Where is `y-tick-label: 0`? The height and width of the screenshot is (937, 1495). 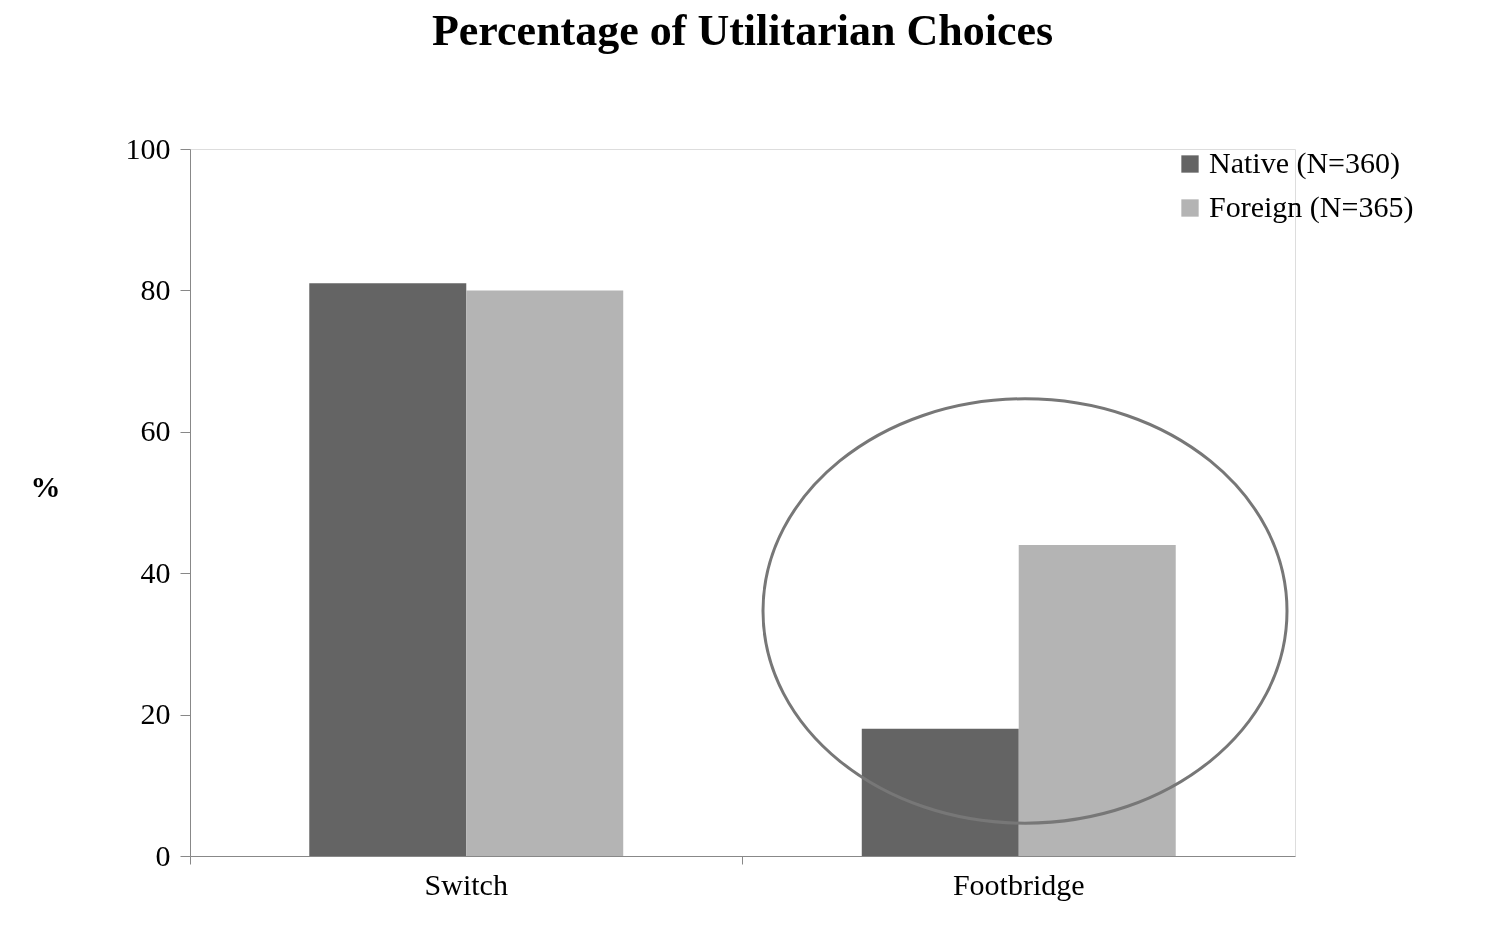 y-tick-label: 0 is located at coordinates (163, 855).